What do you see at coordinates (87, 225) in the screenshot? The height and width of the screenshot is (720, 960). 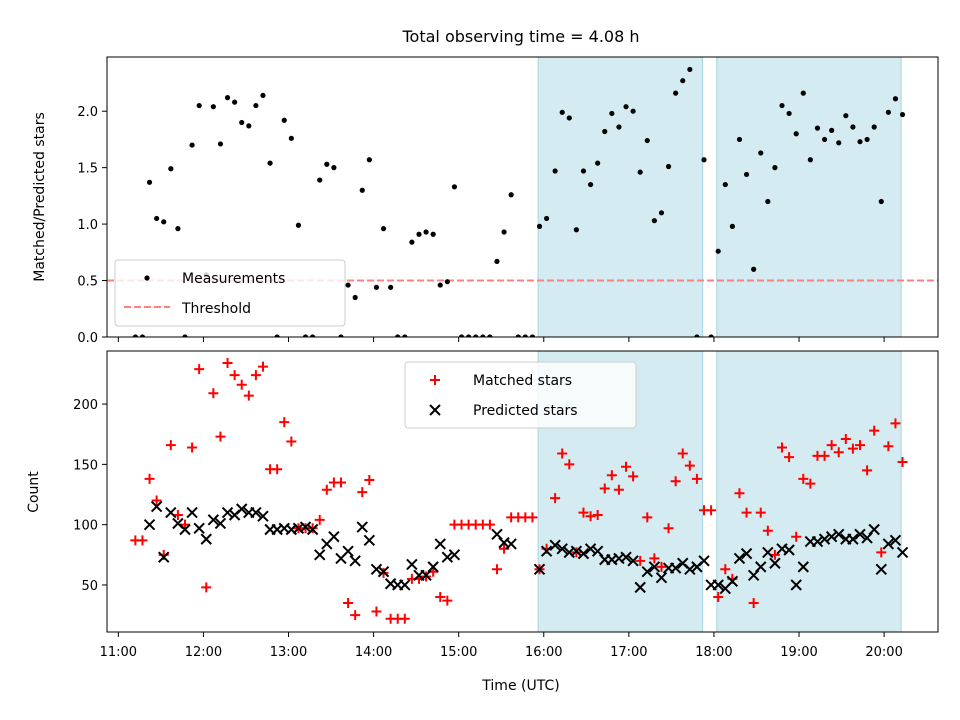 I see `top-y-tick-label-3: 1.0` at bounding box center [87, 225].